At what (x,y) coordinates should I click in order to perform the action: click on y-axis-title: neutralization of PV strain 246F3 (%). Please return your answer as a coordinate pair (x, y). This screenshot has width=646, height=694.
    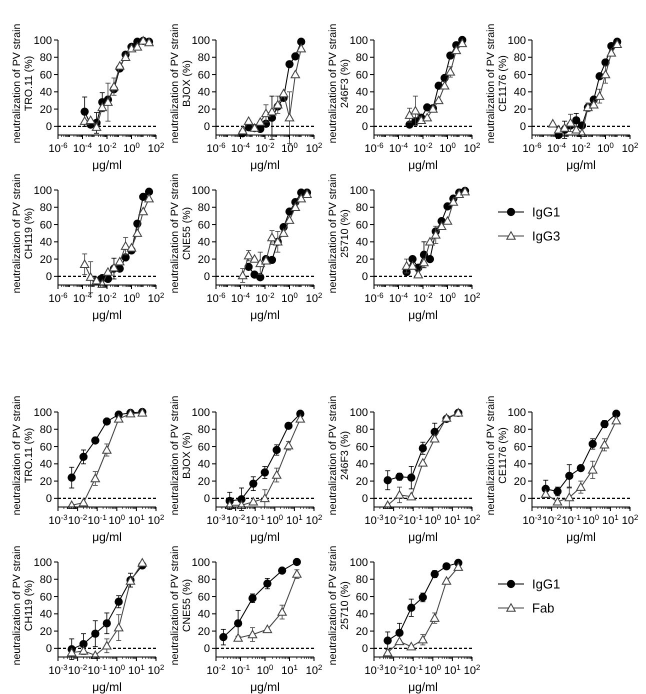
    Looking at the image, I should click on (339, 456).